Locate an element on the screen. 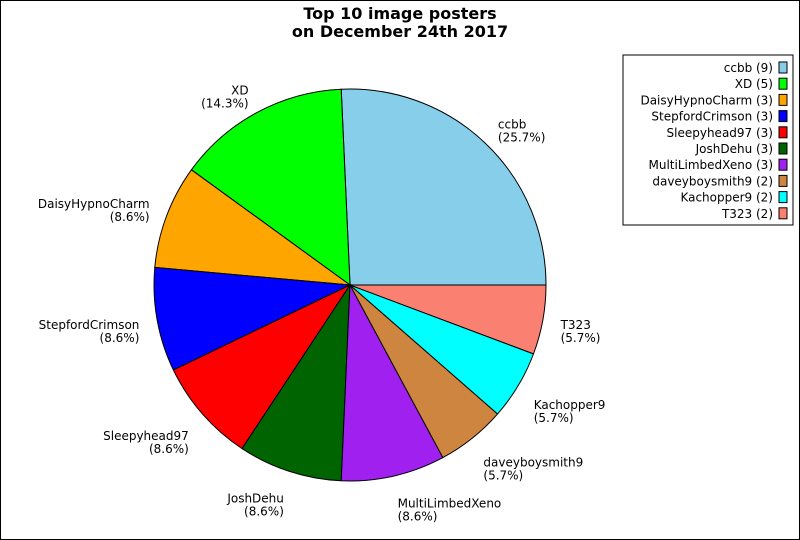 The width and height of the screenshot is (800, 540). slice-percent-DaisyHypnoCharm: (8.6%) is located at coordinates (130, 217).